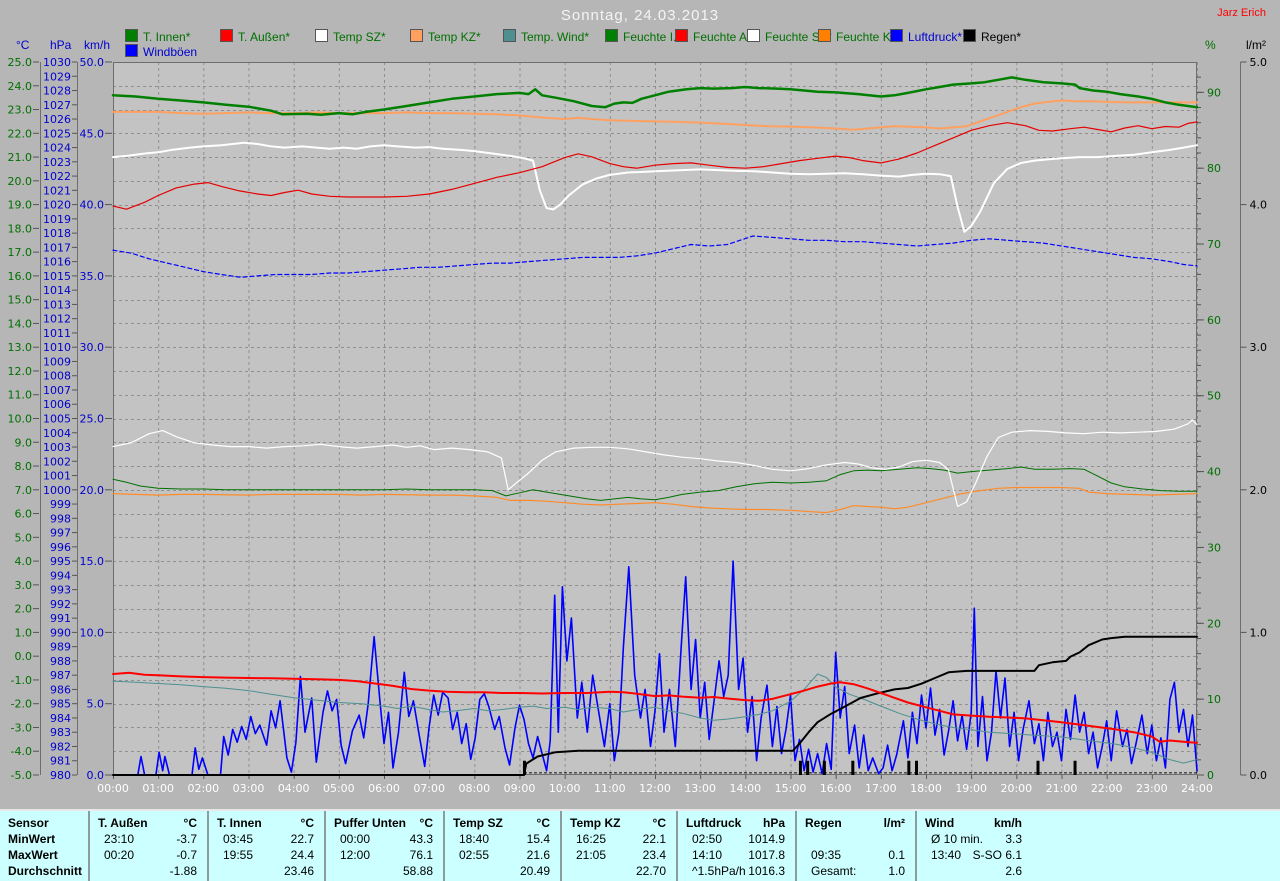  Describe the element at coordinates (881, 788) in the screenshot. I see `svg-text: 17:00` at that location.